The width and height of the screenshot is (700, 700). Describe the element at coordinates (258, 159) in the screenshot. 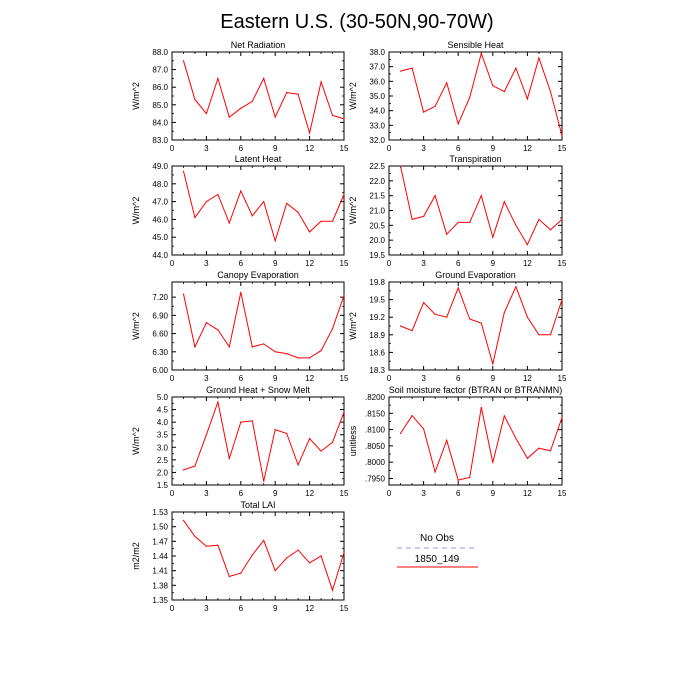

I see `chart-title: Latent Heat` at that location.